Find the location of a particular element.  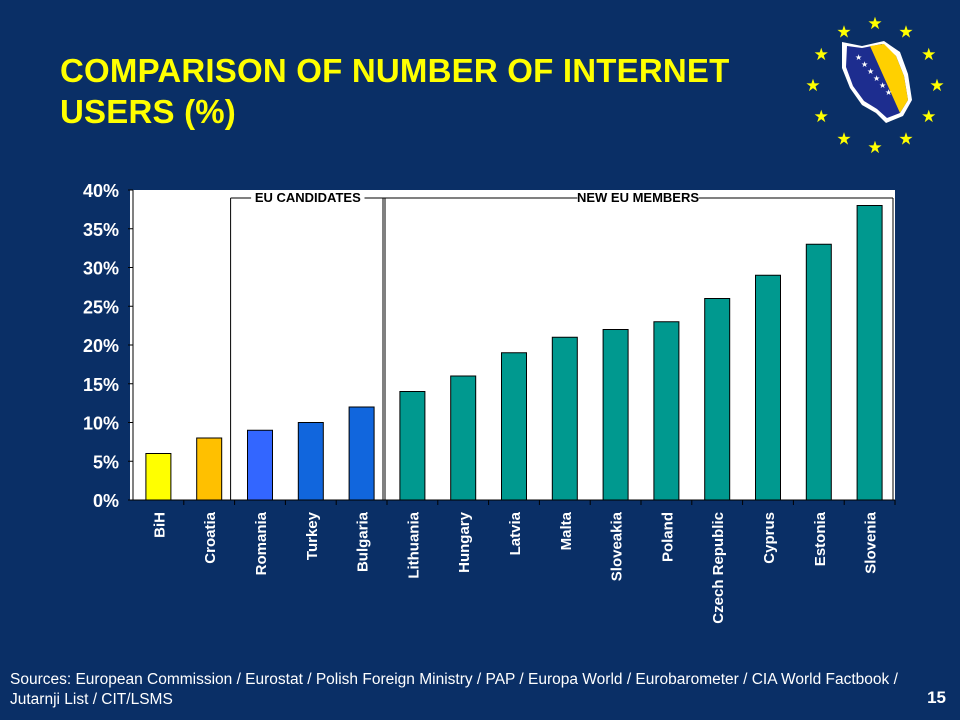

x-category-label: Latvia is located at coordinates (515, 533).